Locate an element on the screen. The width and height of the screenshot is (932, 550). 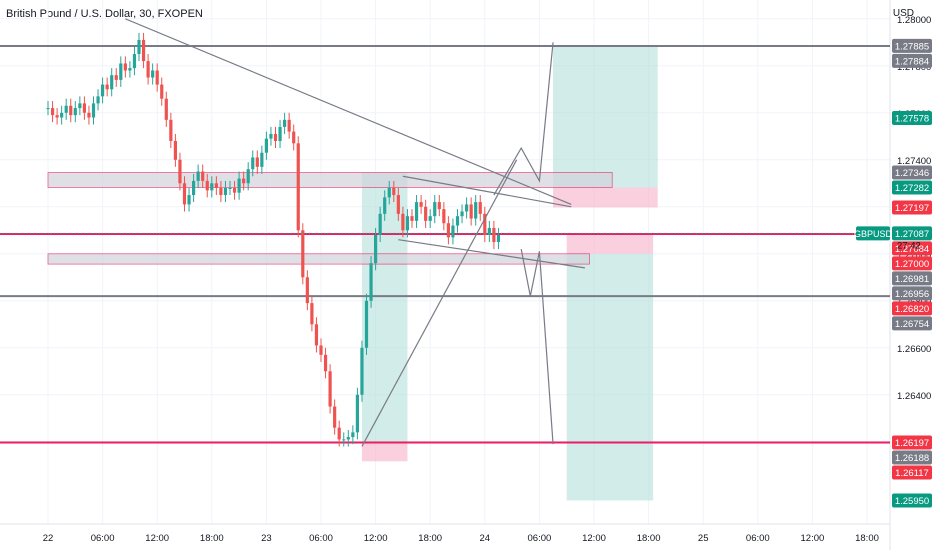
price-level-label: 1.26820 is located at coordinates (912, 309).